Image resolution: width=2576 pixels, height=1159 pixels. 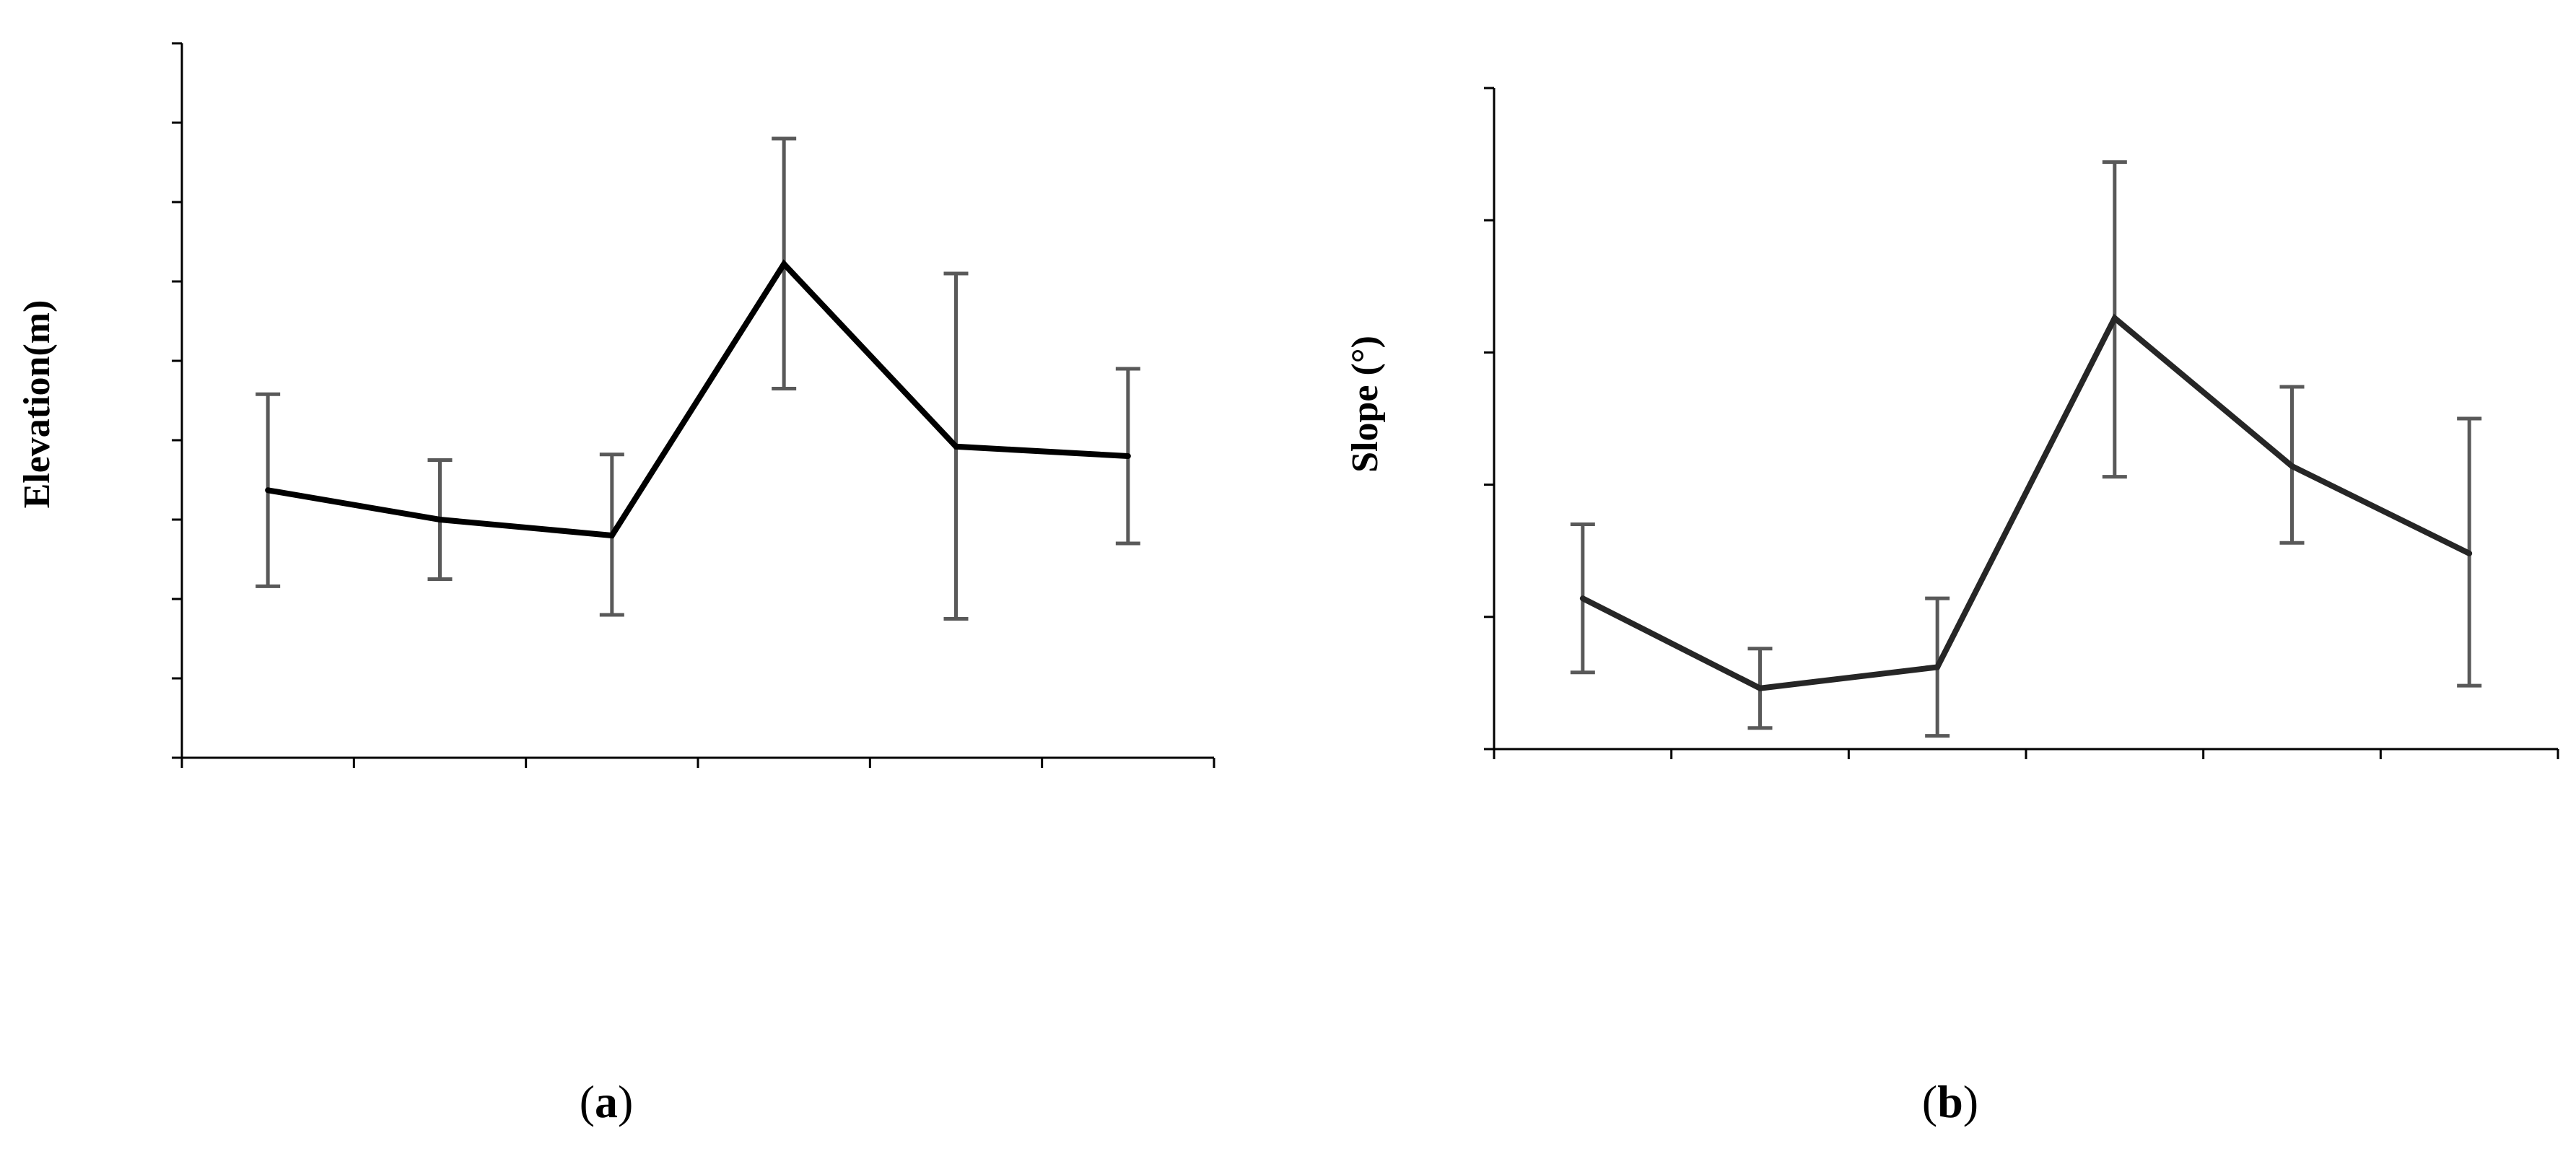 What do you see at coordinates (1365, 404) in the screenshot?
I see `y-axis-label: Slope (°)` at bounding box center [1365, 404].